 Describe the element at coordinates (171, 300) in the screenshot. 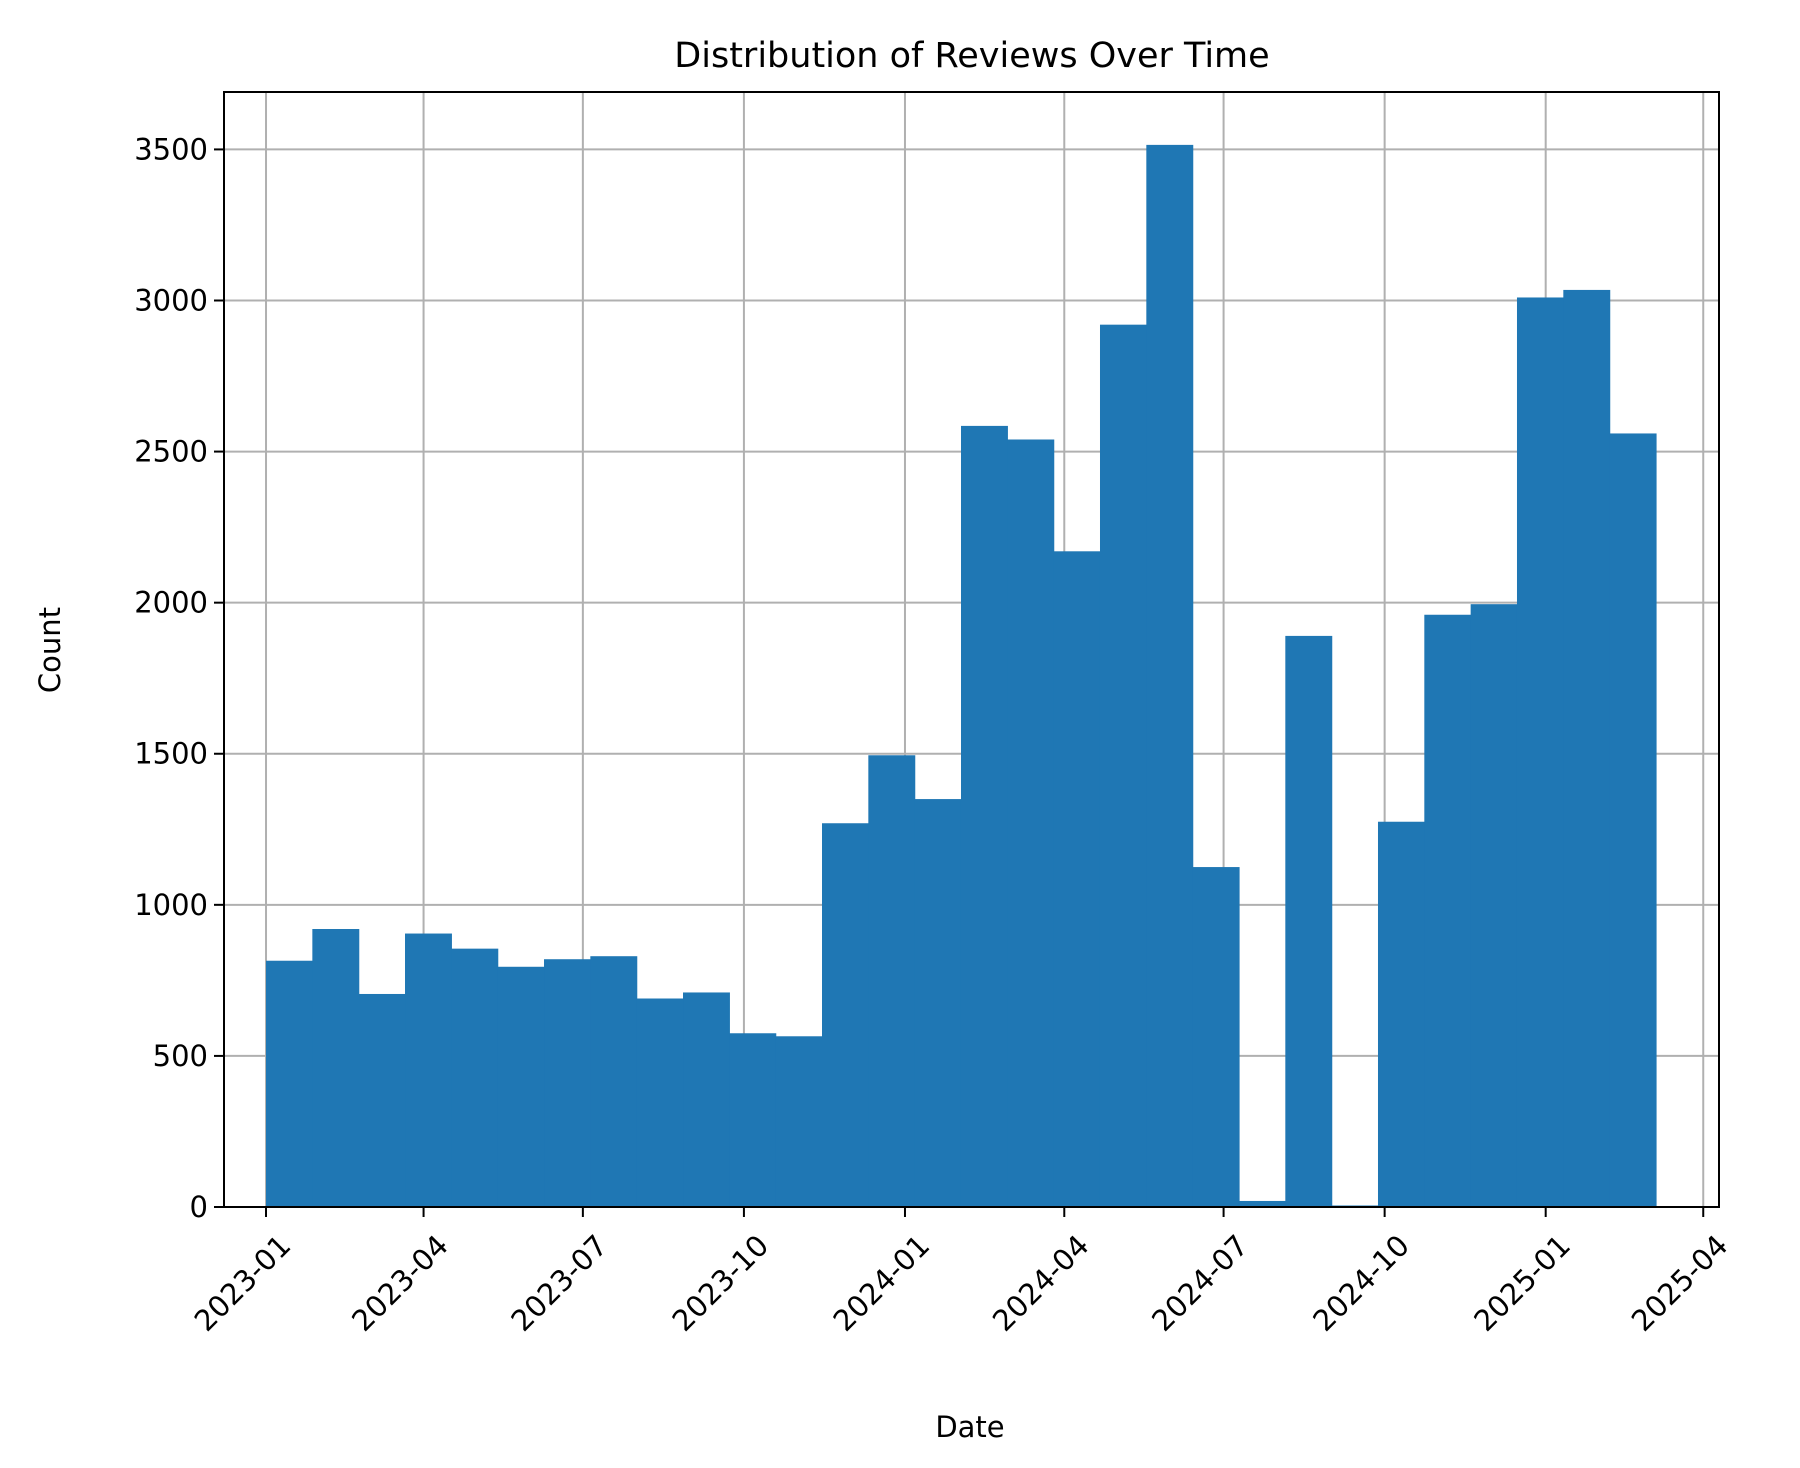

I see `y-tick-label: 3000` at that location.